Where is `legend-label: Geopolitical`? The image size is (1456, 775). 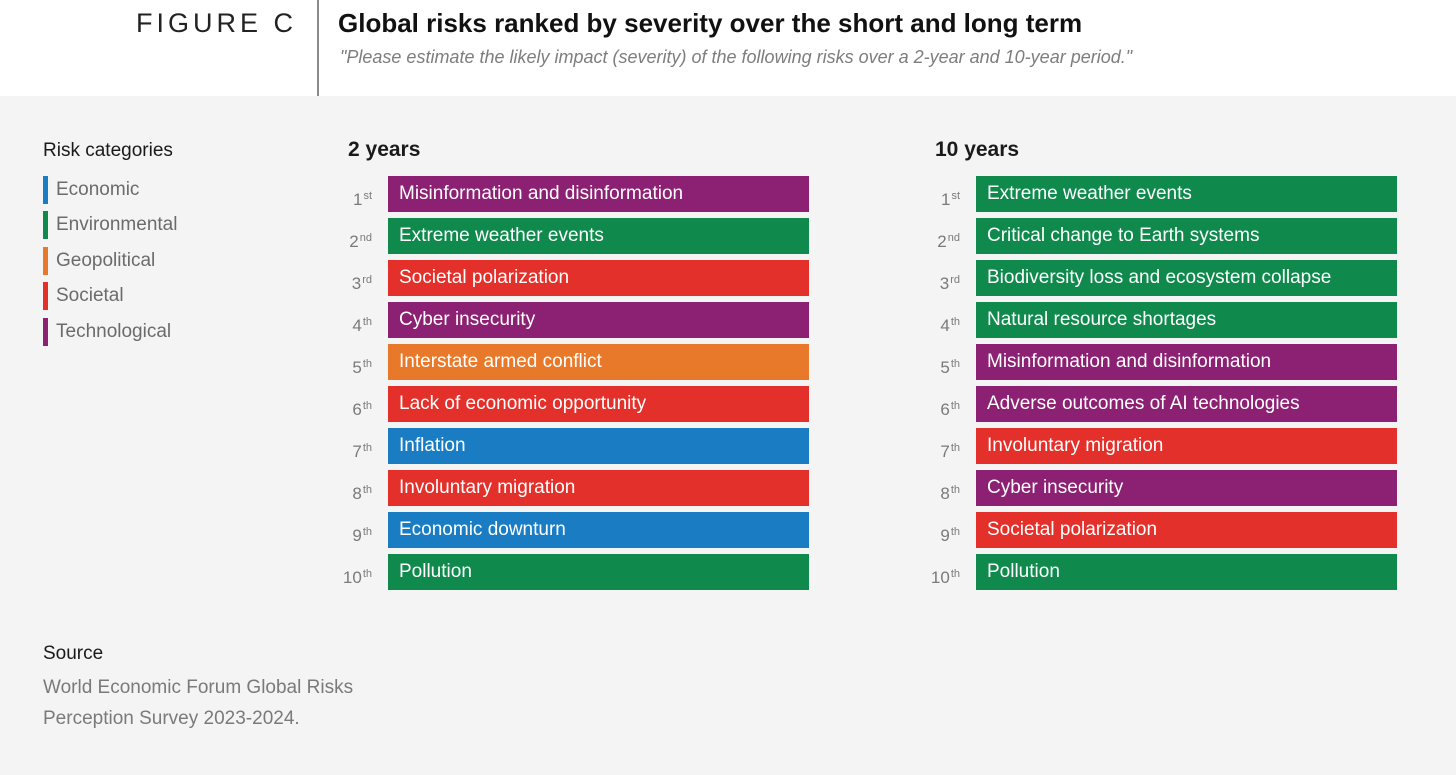 legend-label: Geopolitical is located at coordinates (106, 260).